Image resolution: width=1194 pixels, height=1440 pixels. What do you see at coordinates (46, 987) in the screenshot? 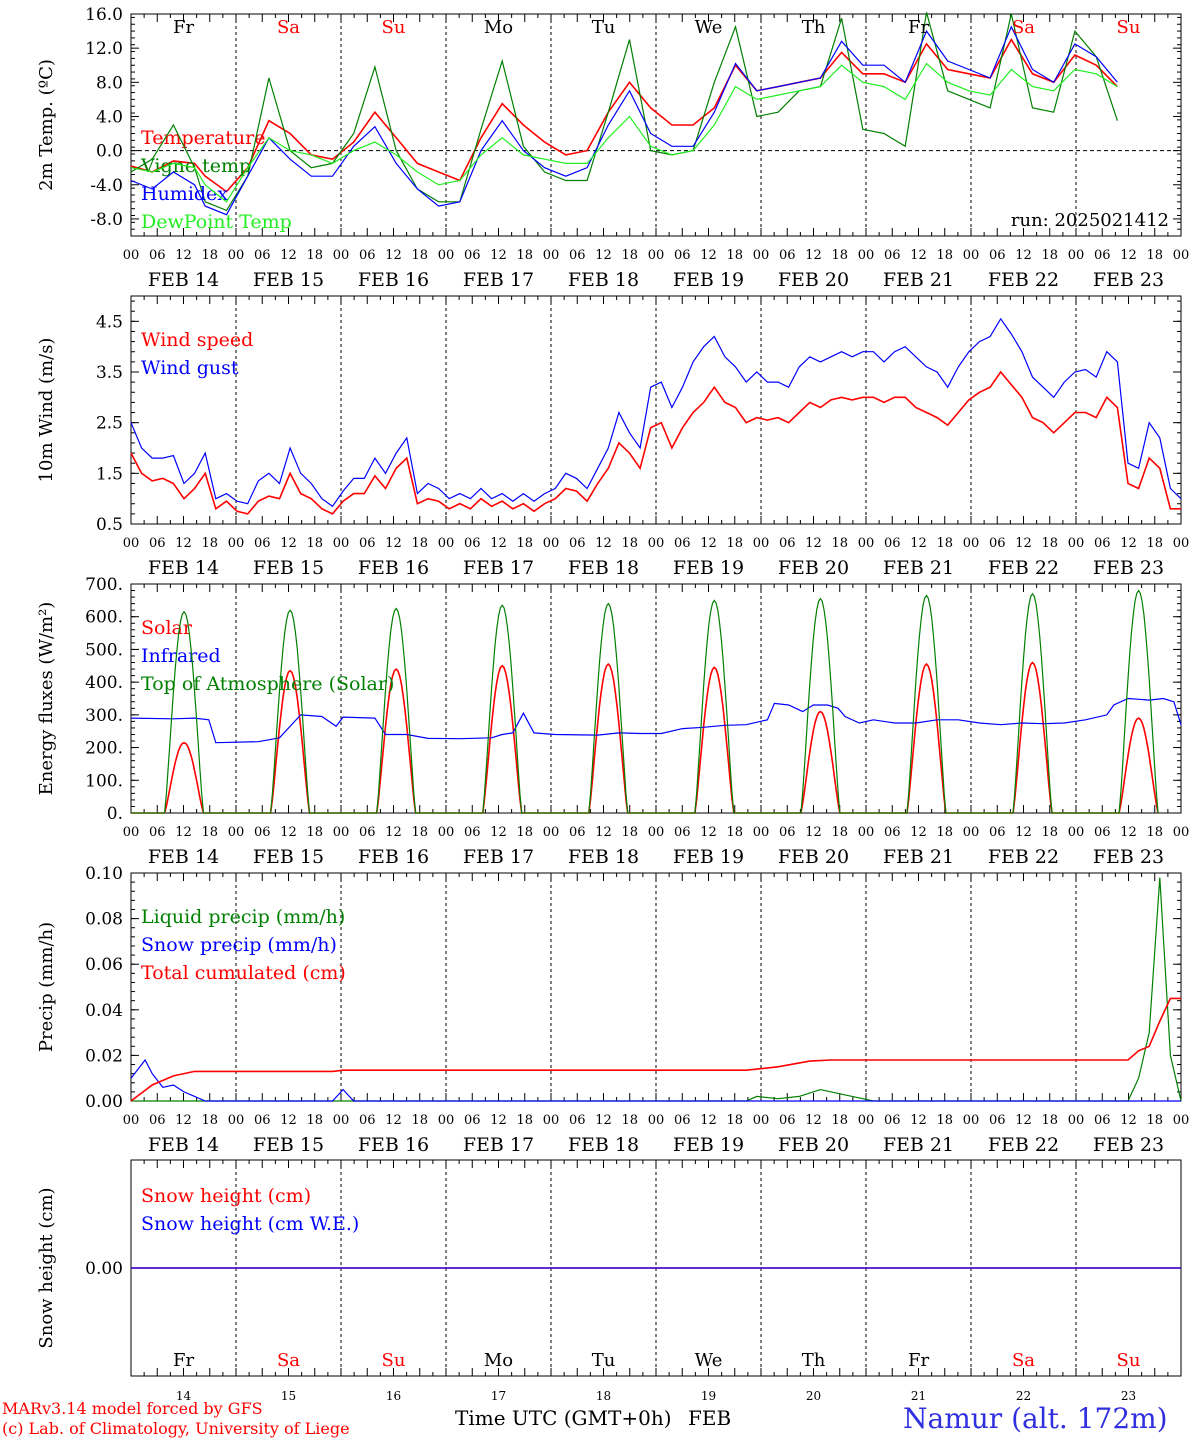
I see `y-axis-label: Precip (mm/h)` at bounding box center [46, 987].